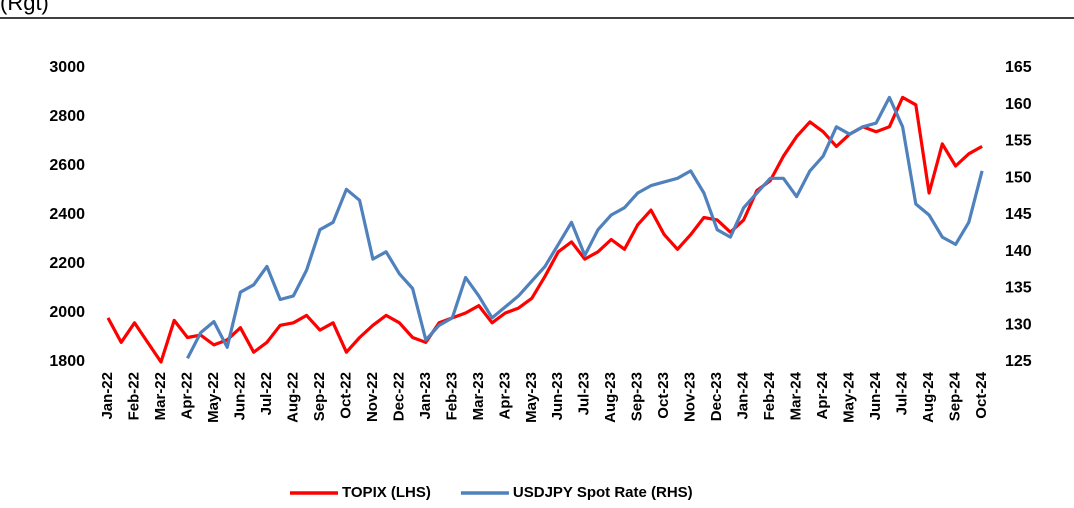 This screenshot has height=508, width=1074. I want to click on x-tick-label: Apr-24, so click(822, 395).